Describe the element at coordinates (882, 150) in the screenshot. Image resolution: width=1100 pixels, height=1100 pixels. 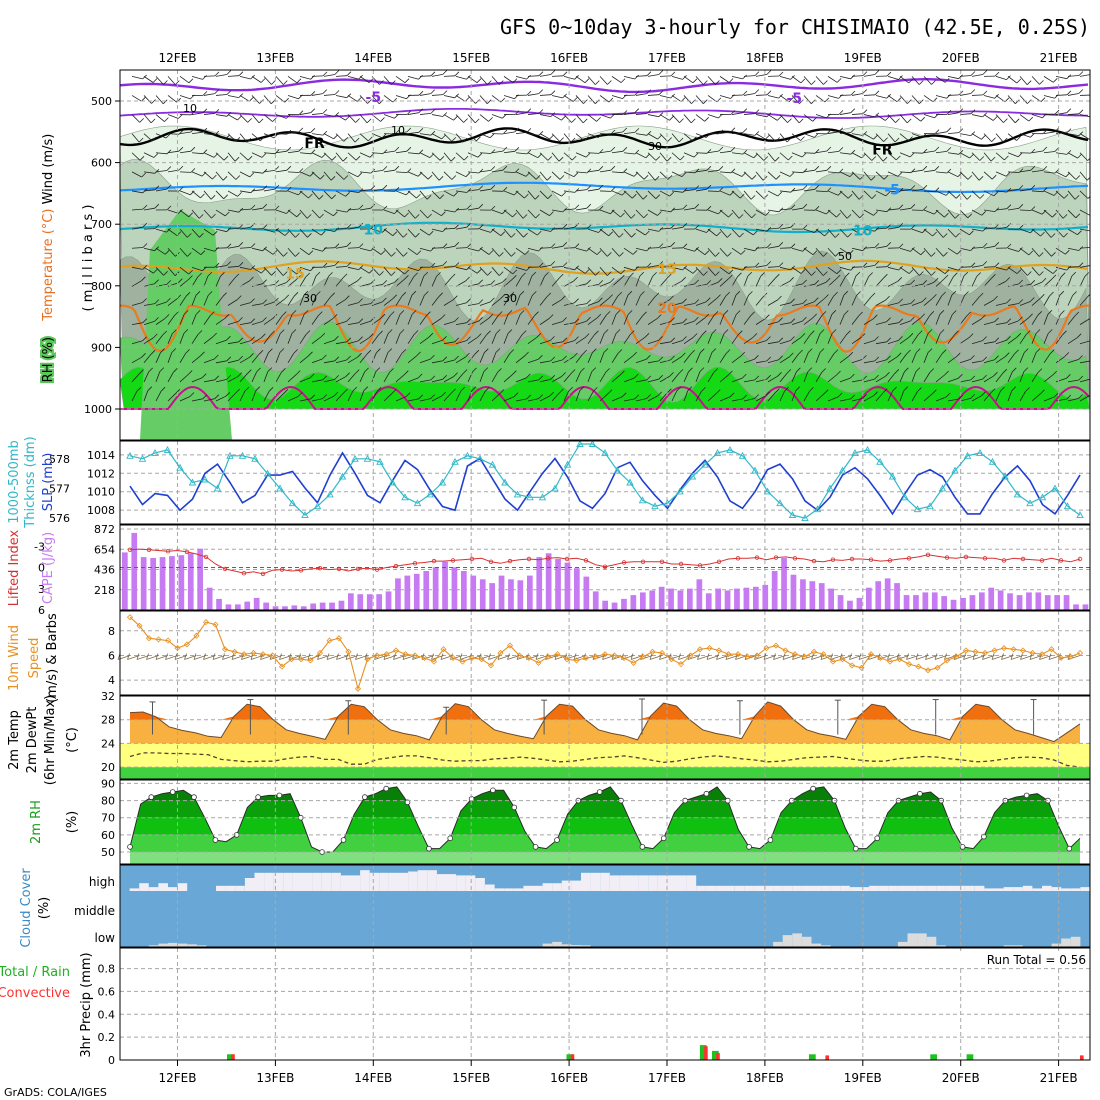
I see `isotherm-label: FR` at that location.